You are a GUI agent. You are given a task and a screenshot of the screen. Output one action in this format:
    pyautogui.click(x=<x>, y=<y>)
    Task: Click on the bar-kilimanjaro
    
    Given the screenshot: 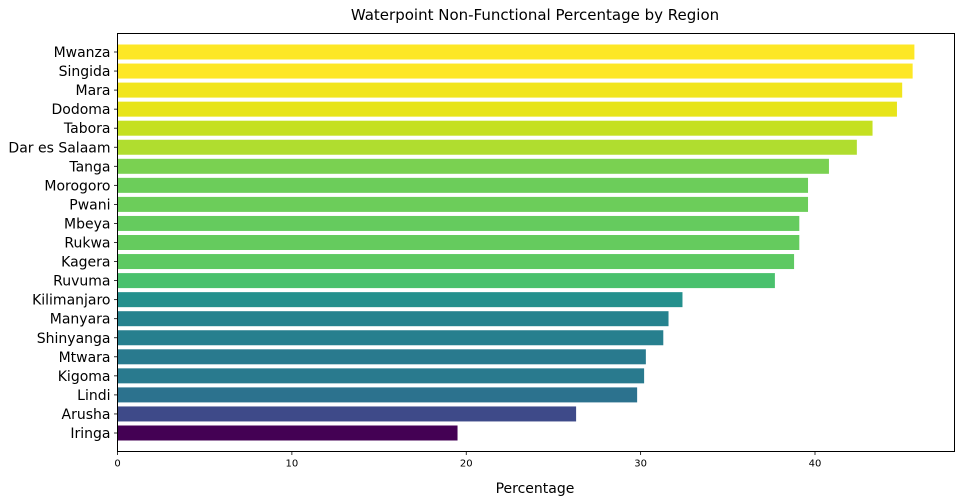 What is the action you would take?
    pyautogui.click(x=400, y=300)
    